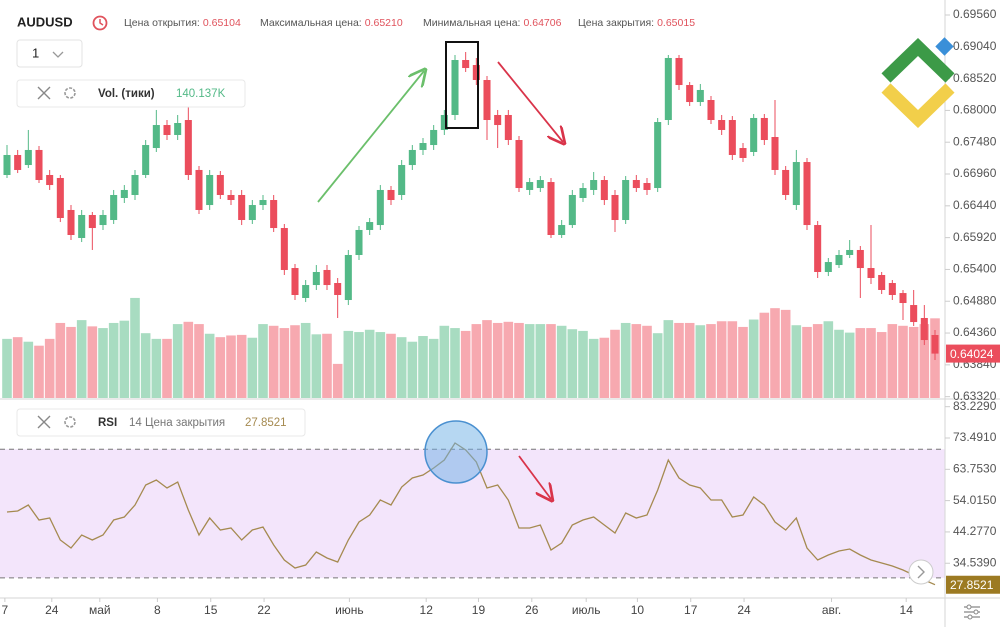 The height and width of the screenshot is (627, 1000). I want to click on stat-label: Цена открытия:, so click(162, 23).